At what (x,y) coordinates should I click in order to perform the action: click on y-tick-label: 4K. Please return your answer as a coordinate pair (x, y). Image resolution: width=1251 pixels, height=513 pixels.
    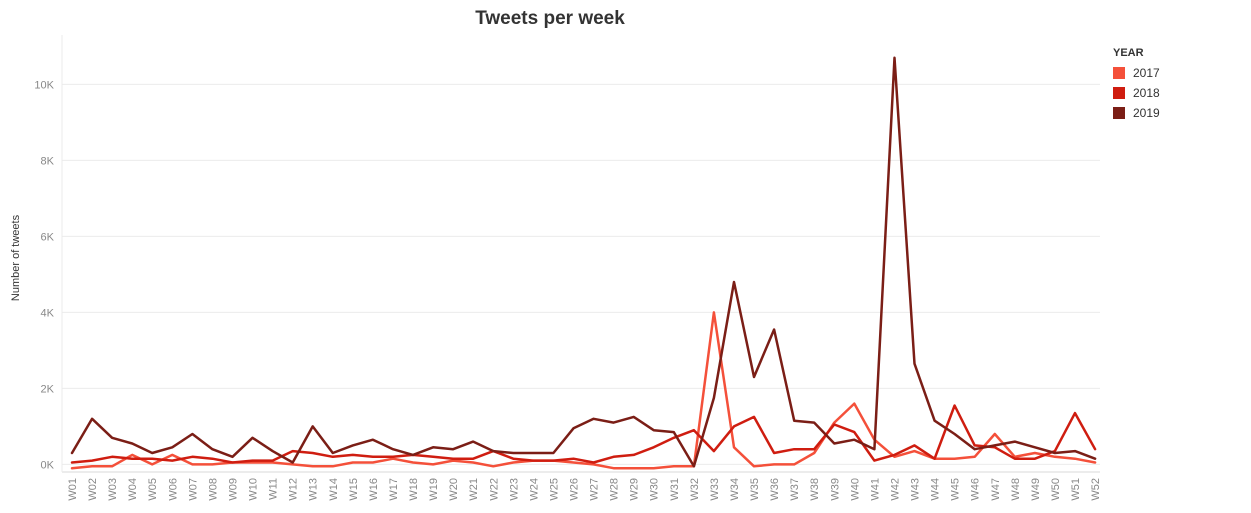
    Looking at the image, I should click on (48, 313).